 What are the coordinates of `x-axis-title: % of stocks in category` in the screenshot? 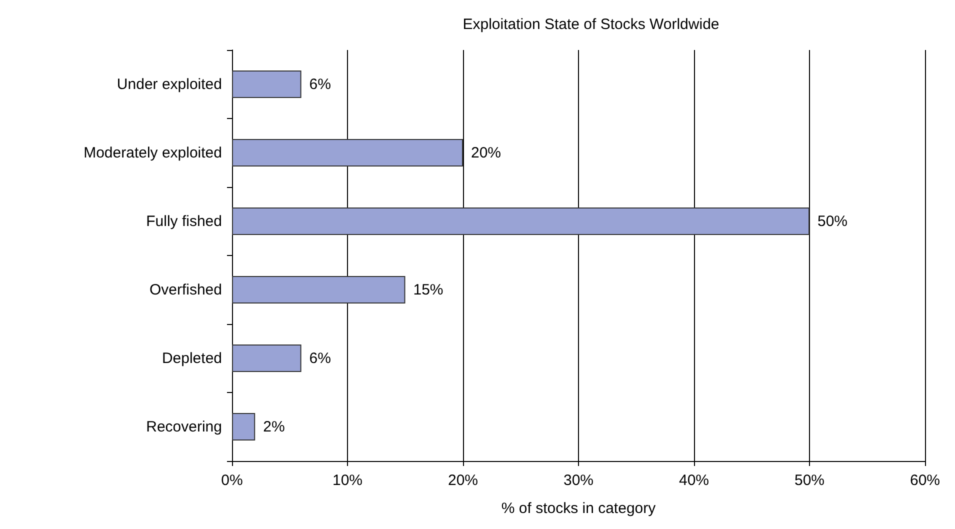 It's located at (578, 508).